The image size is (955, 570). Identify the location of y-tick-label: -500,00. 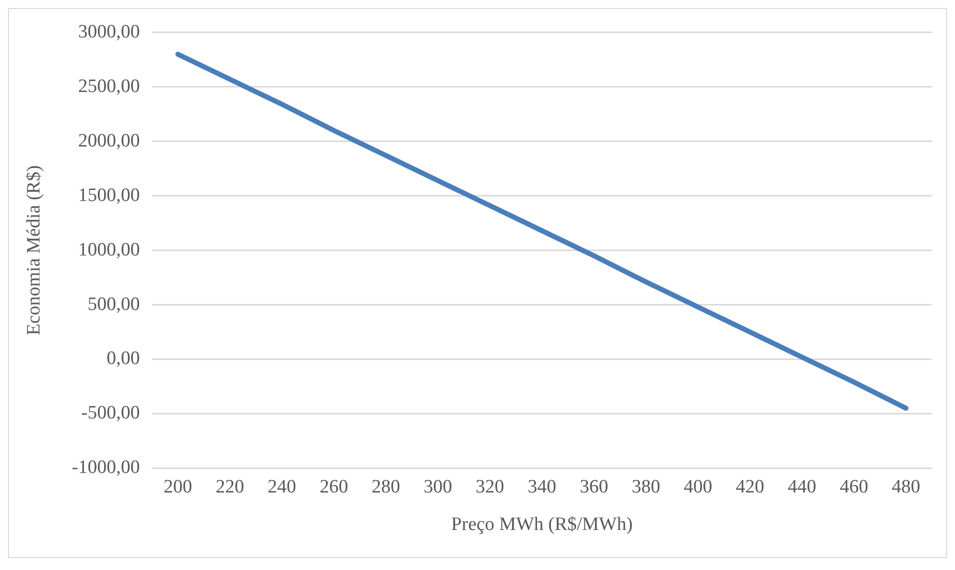
(110, 413).